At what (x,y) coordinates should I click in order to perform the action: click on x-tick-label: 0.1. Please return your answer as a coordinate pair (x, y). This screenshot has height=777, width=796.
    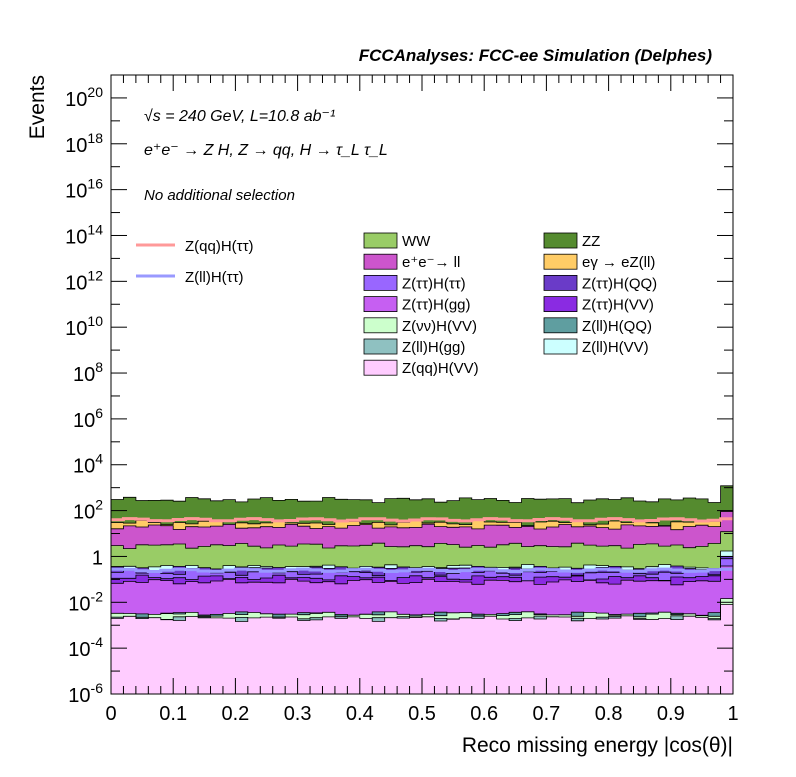
    Looking at the image, I should click on (173, 714).